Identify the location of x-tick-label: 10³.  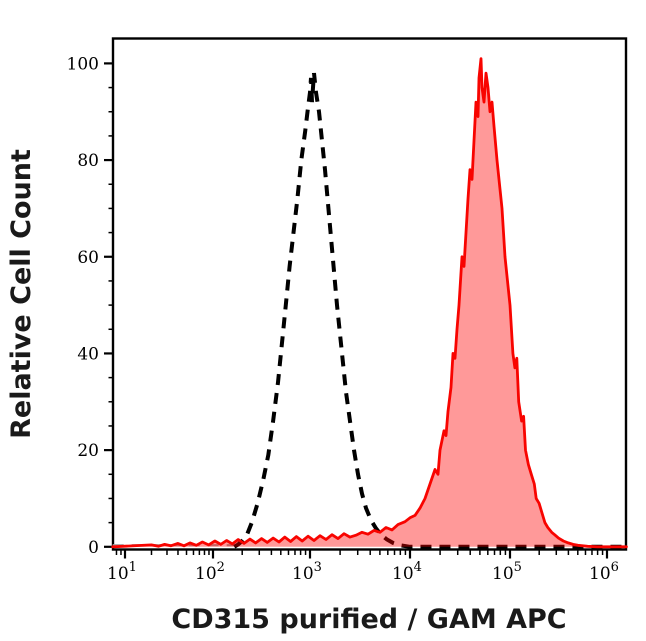
(307, 572).